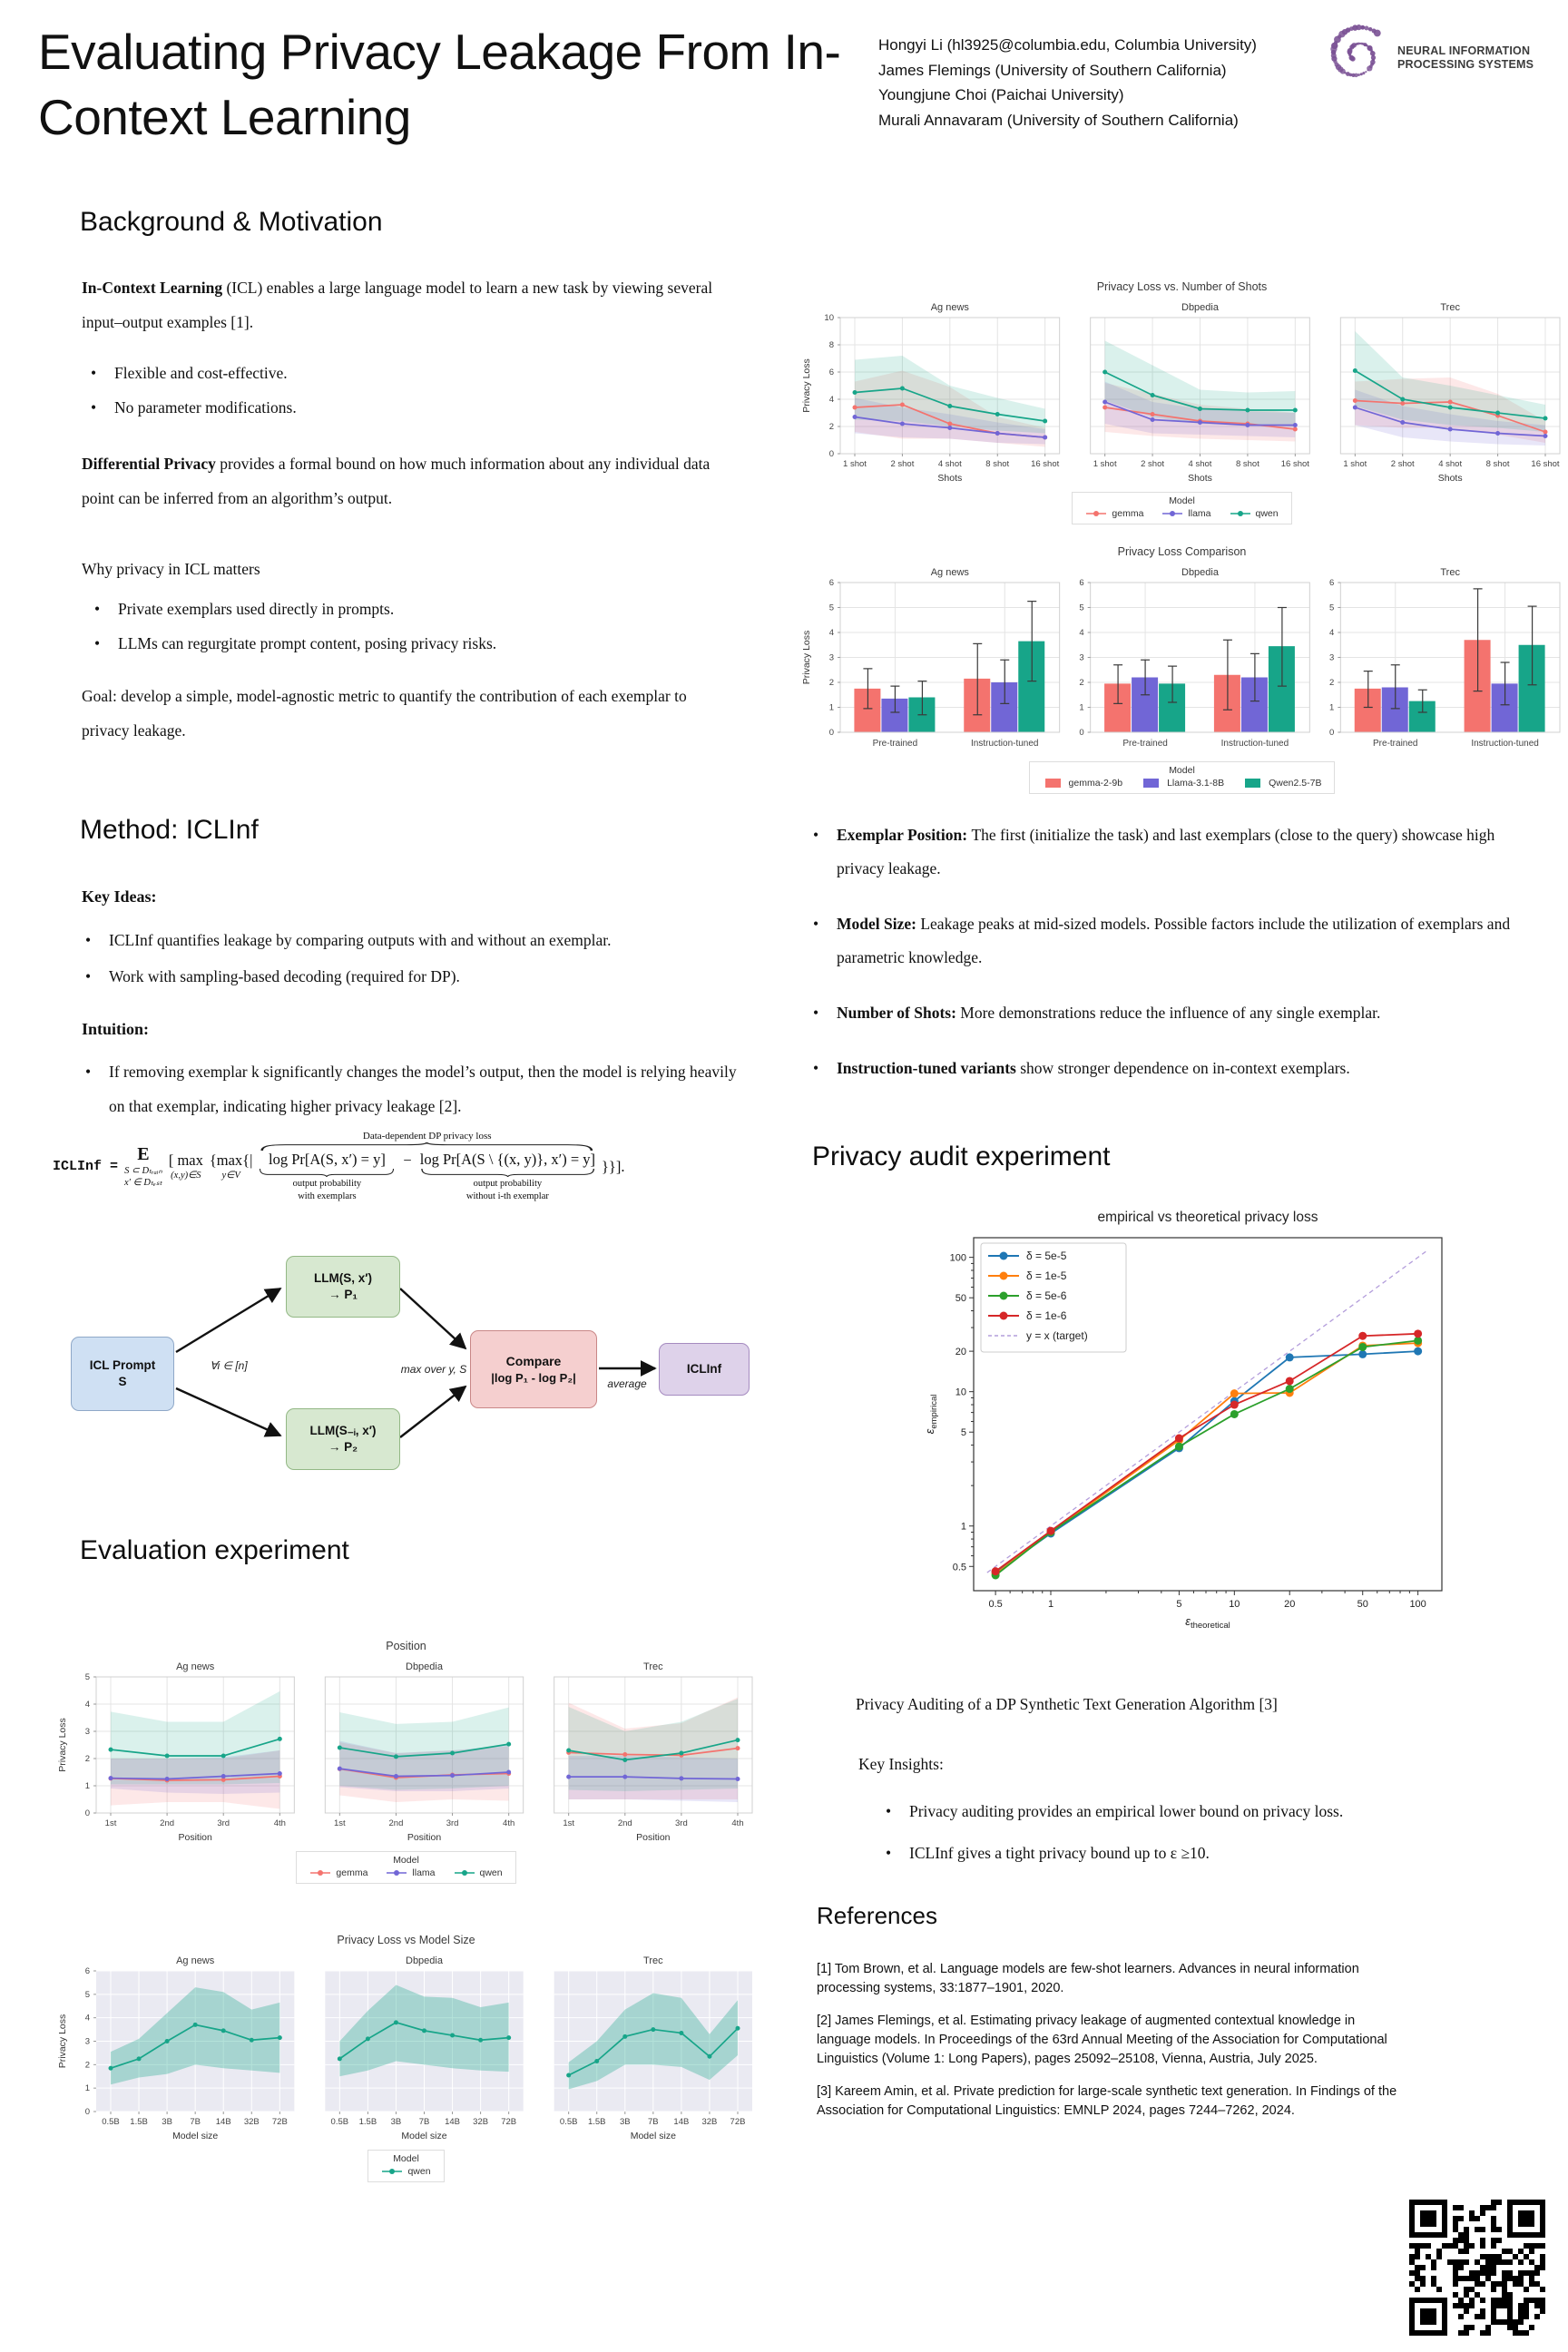 Image resolution: width=1568 pixels, height=2352 pixels. Describe the element at coordinates (959, 1567) in the screenshot. I see `svg-text: 0.5` at that location.